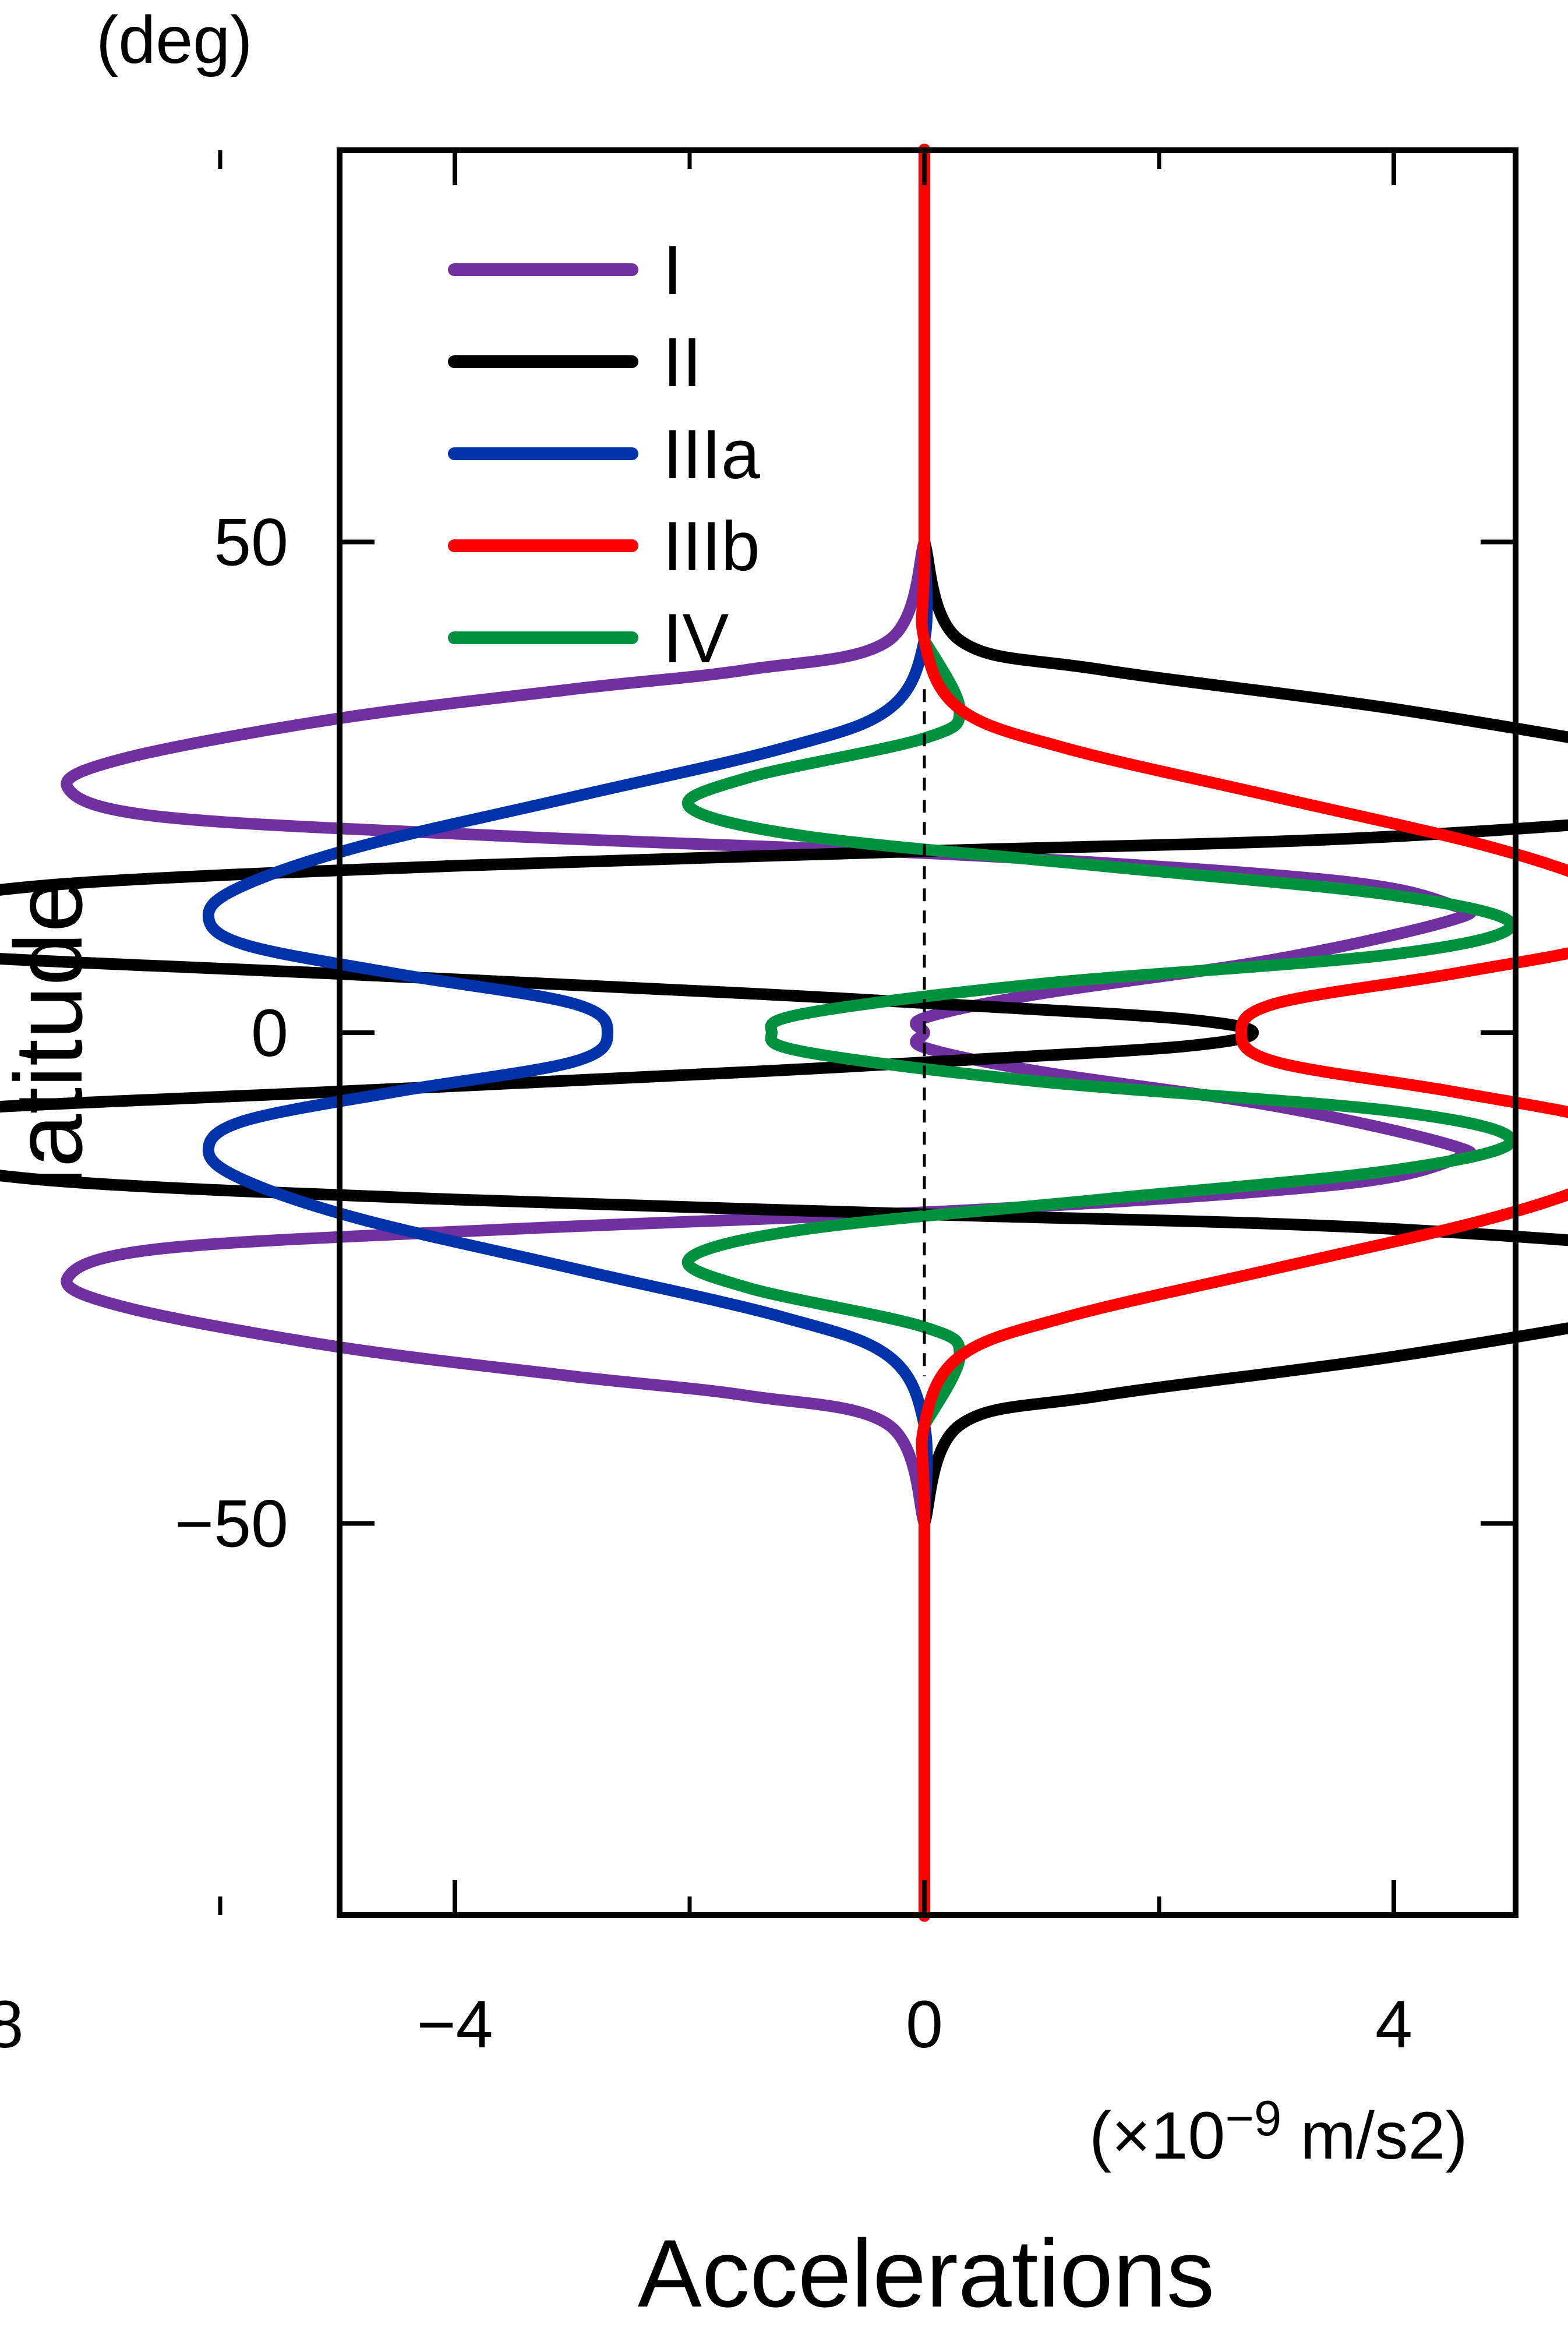 The height and width of the screenshot is (2331, 1568). What do you see at coordinates (926, 2273) in the screenshot?
I see `x-axis-title: Accelerations` at bounding box center [926, 2273].